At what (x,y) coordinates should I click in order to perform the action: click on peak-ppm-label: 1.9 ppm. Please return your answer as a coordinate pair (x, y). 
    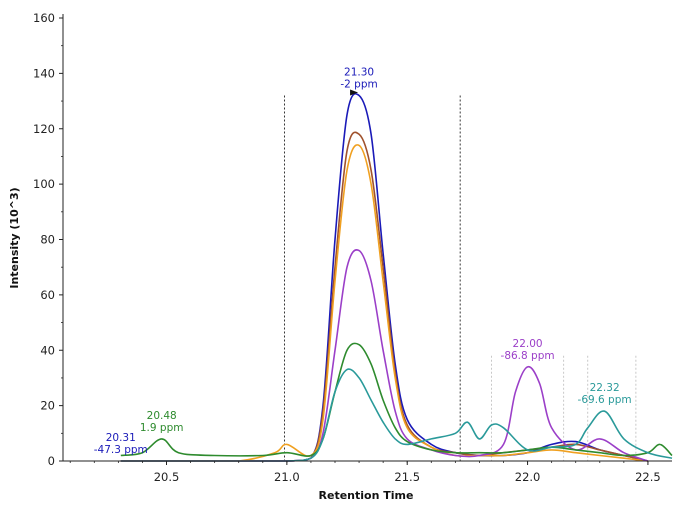
    Looking at the image, I should click on (162, 428).